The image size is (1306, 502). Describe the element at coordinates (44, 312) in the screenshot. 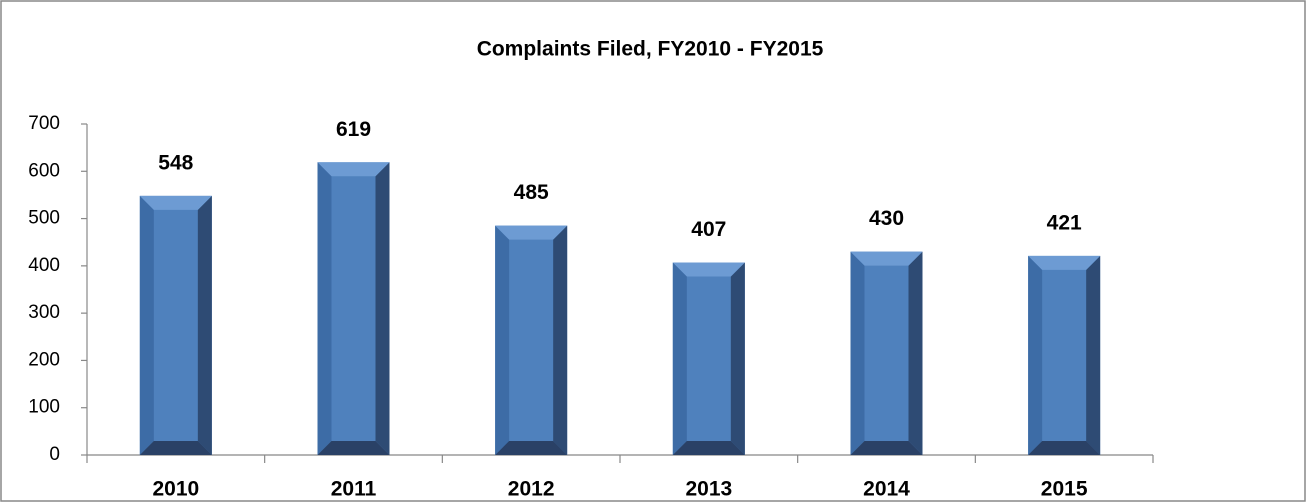

I see `y-tick-label: 300` at that location.